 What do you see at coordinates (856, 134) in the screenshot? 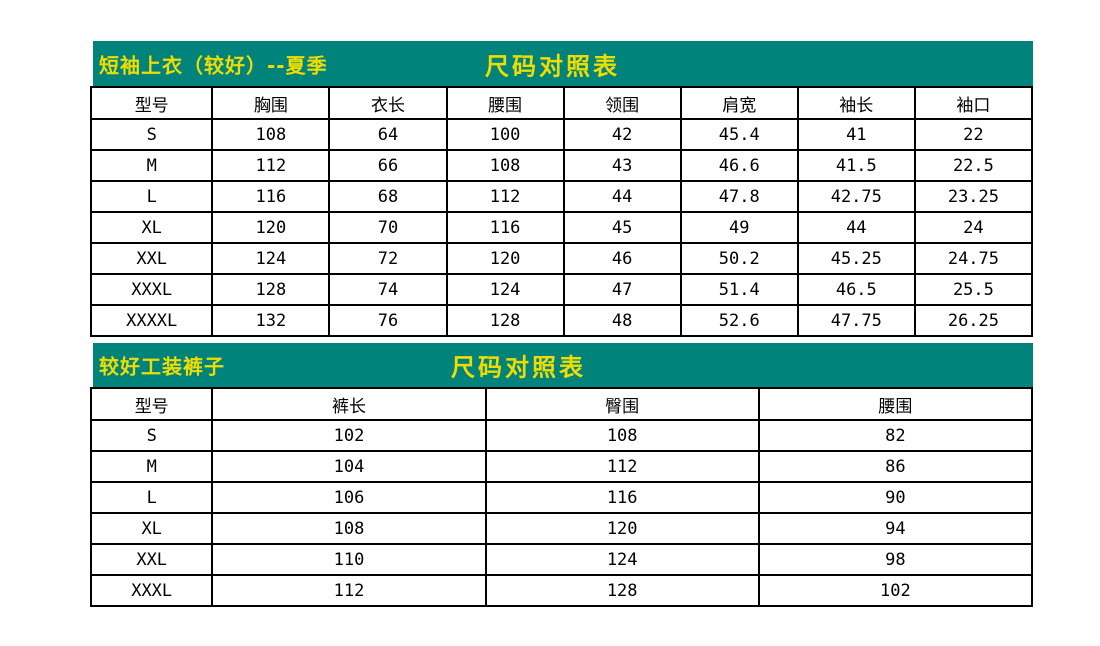
I see `measurement-cell: 41` at bounding box center [856, 134].